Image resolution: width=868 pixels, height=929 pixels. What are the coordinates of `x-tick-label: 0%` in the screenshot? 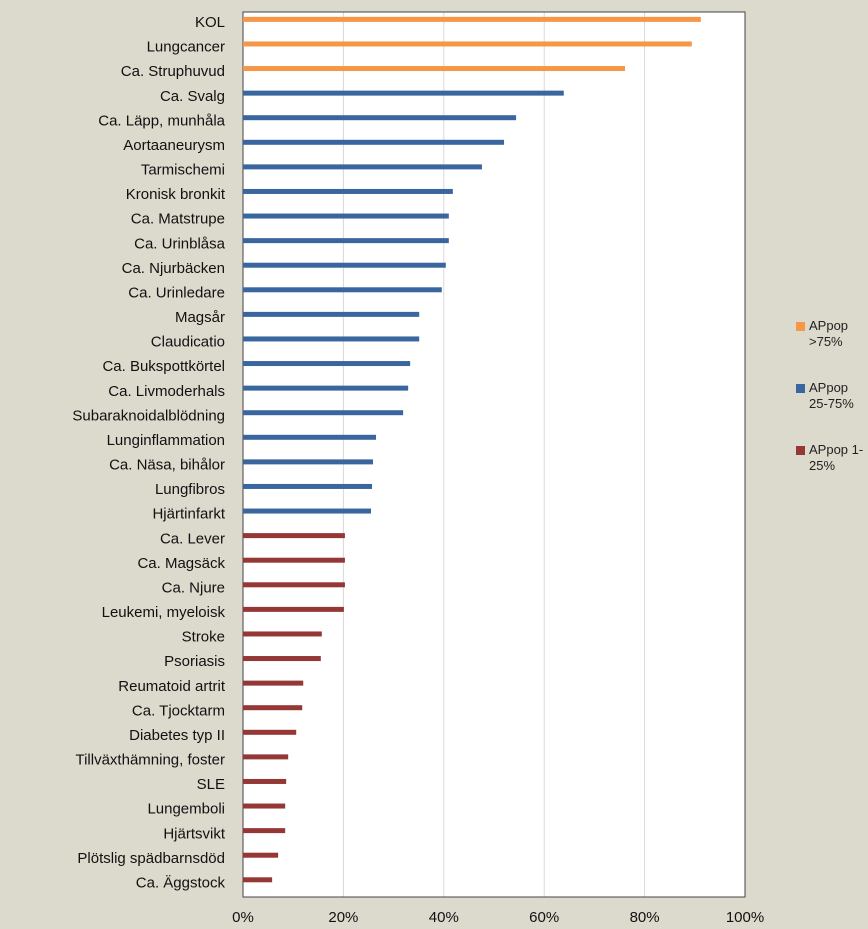 It's located at (243, 917).